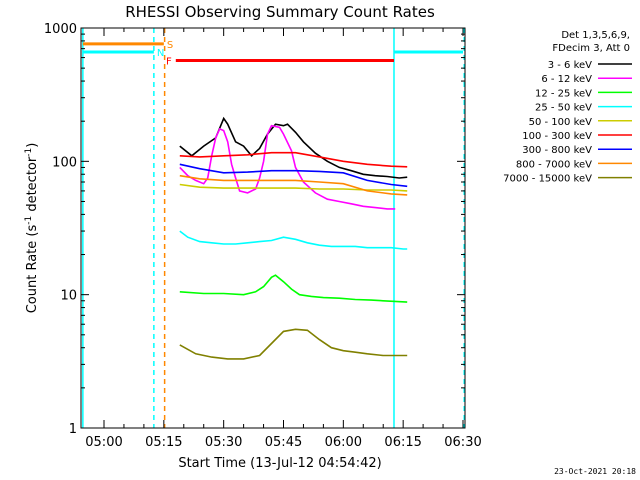  I want to click on legend-label: 3 - 6 keV, so click(570, 65).